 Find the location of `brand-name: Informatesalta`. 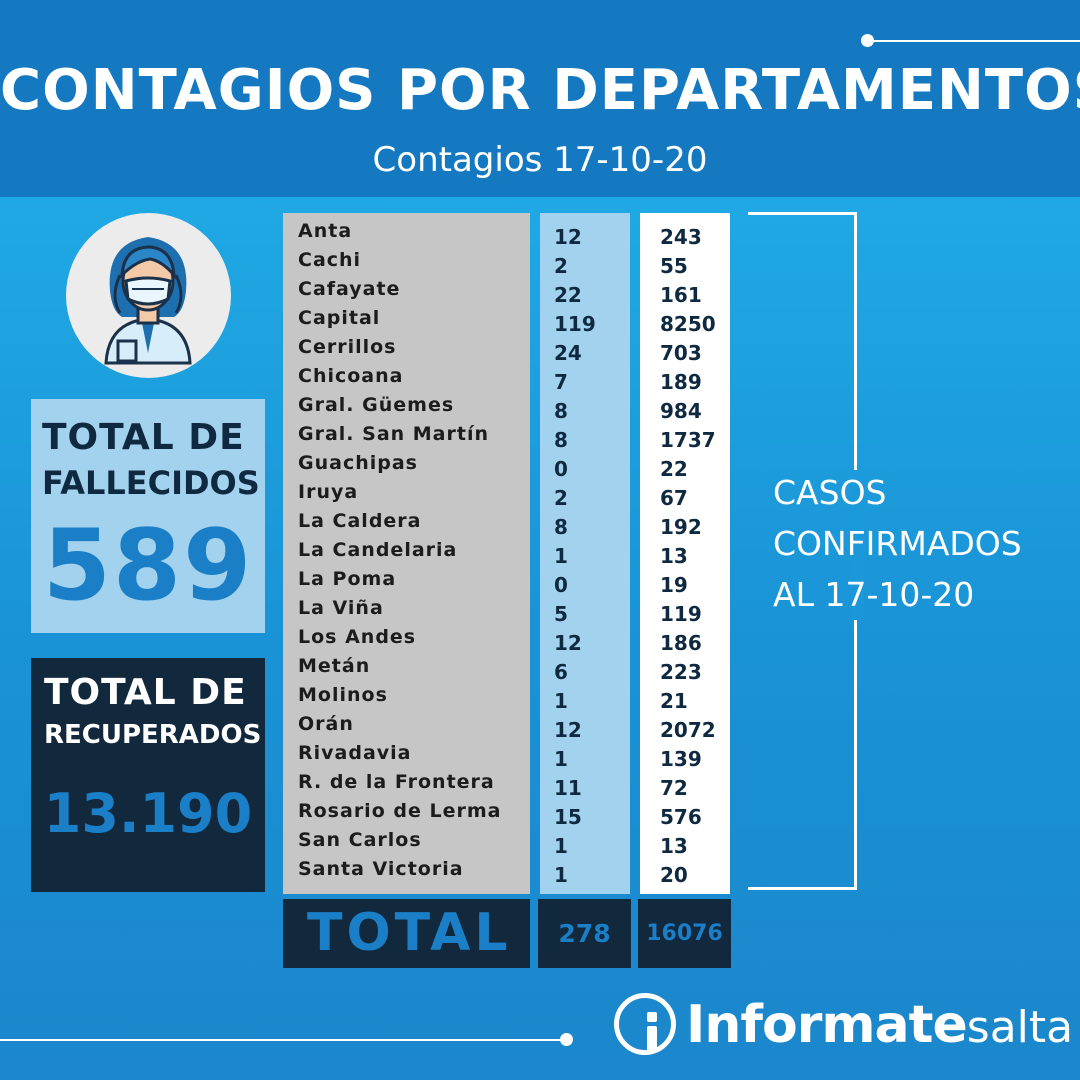

brand-name: Informatesalta is located at coordinates (879, 1026).